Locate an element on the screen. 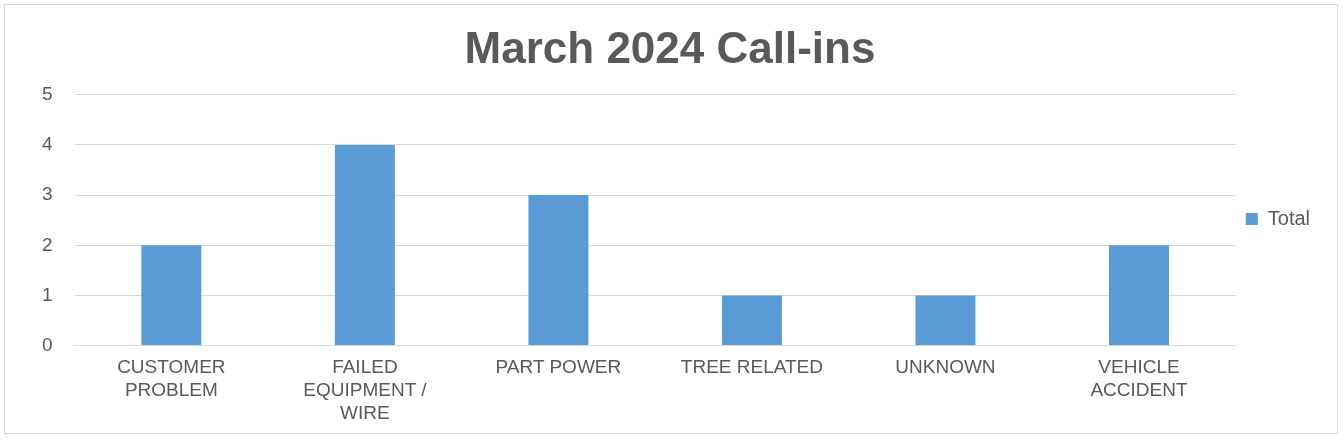  y-tick-label: 4 is located at coordinates (47, 144).